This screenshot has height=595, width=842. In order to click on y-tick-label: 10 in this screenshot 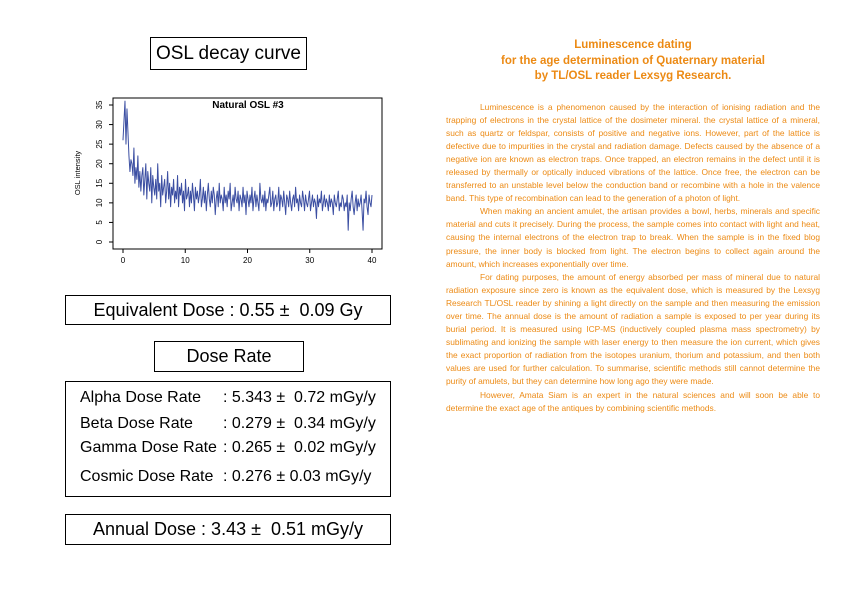, I will do `click(99, 202)`.